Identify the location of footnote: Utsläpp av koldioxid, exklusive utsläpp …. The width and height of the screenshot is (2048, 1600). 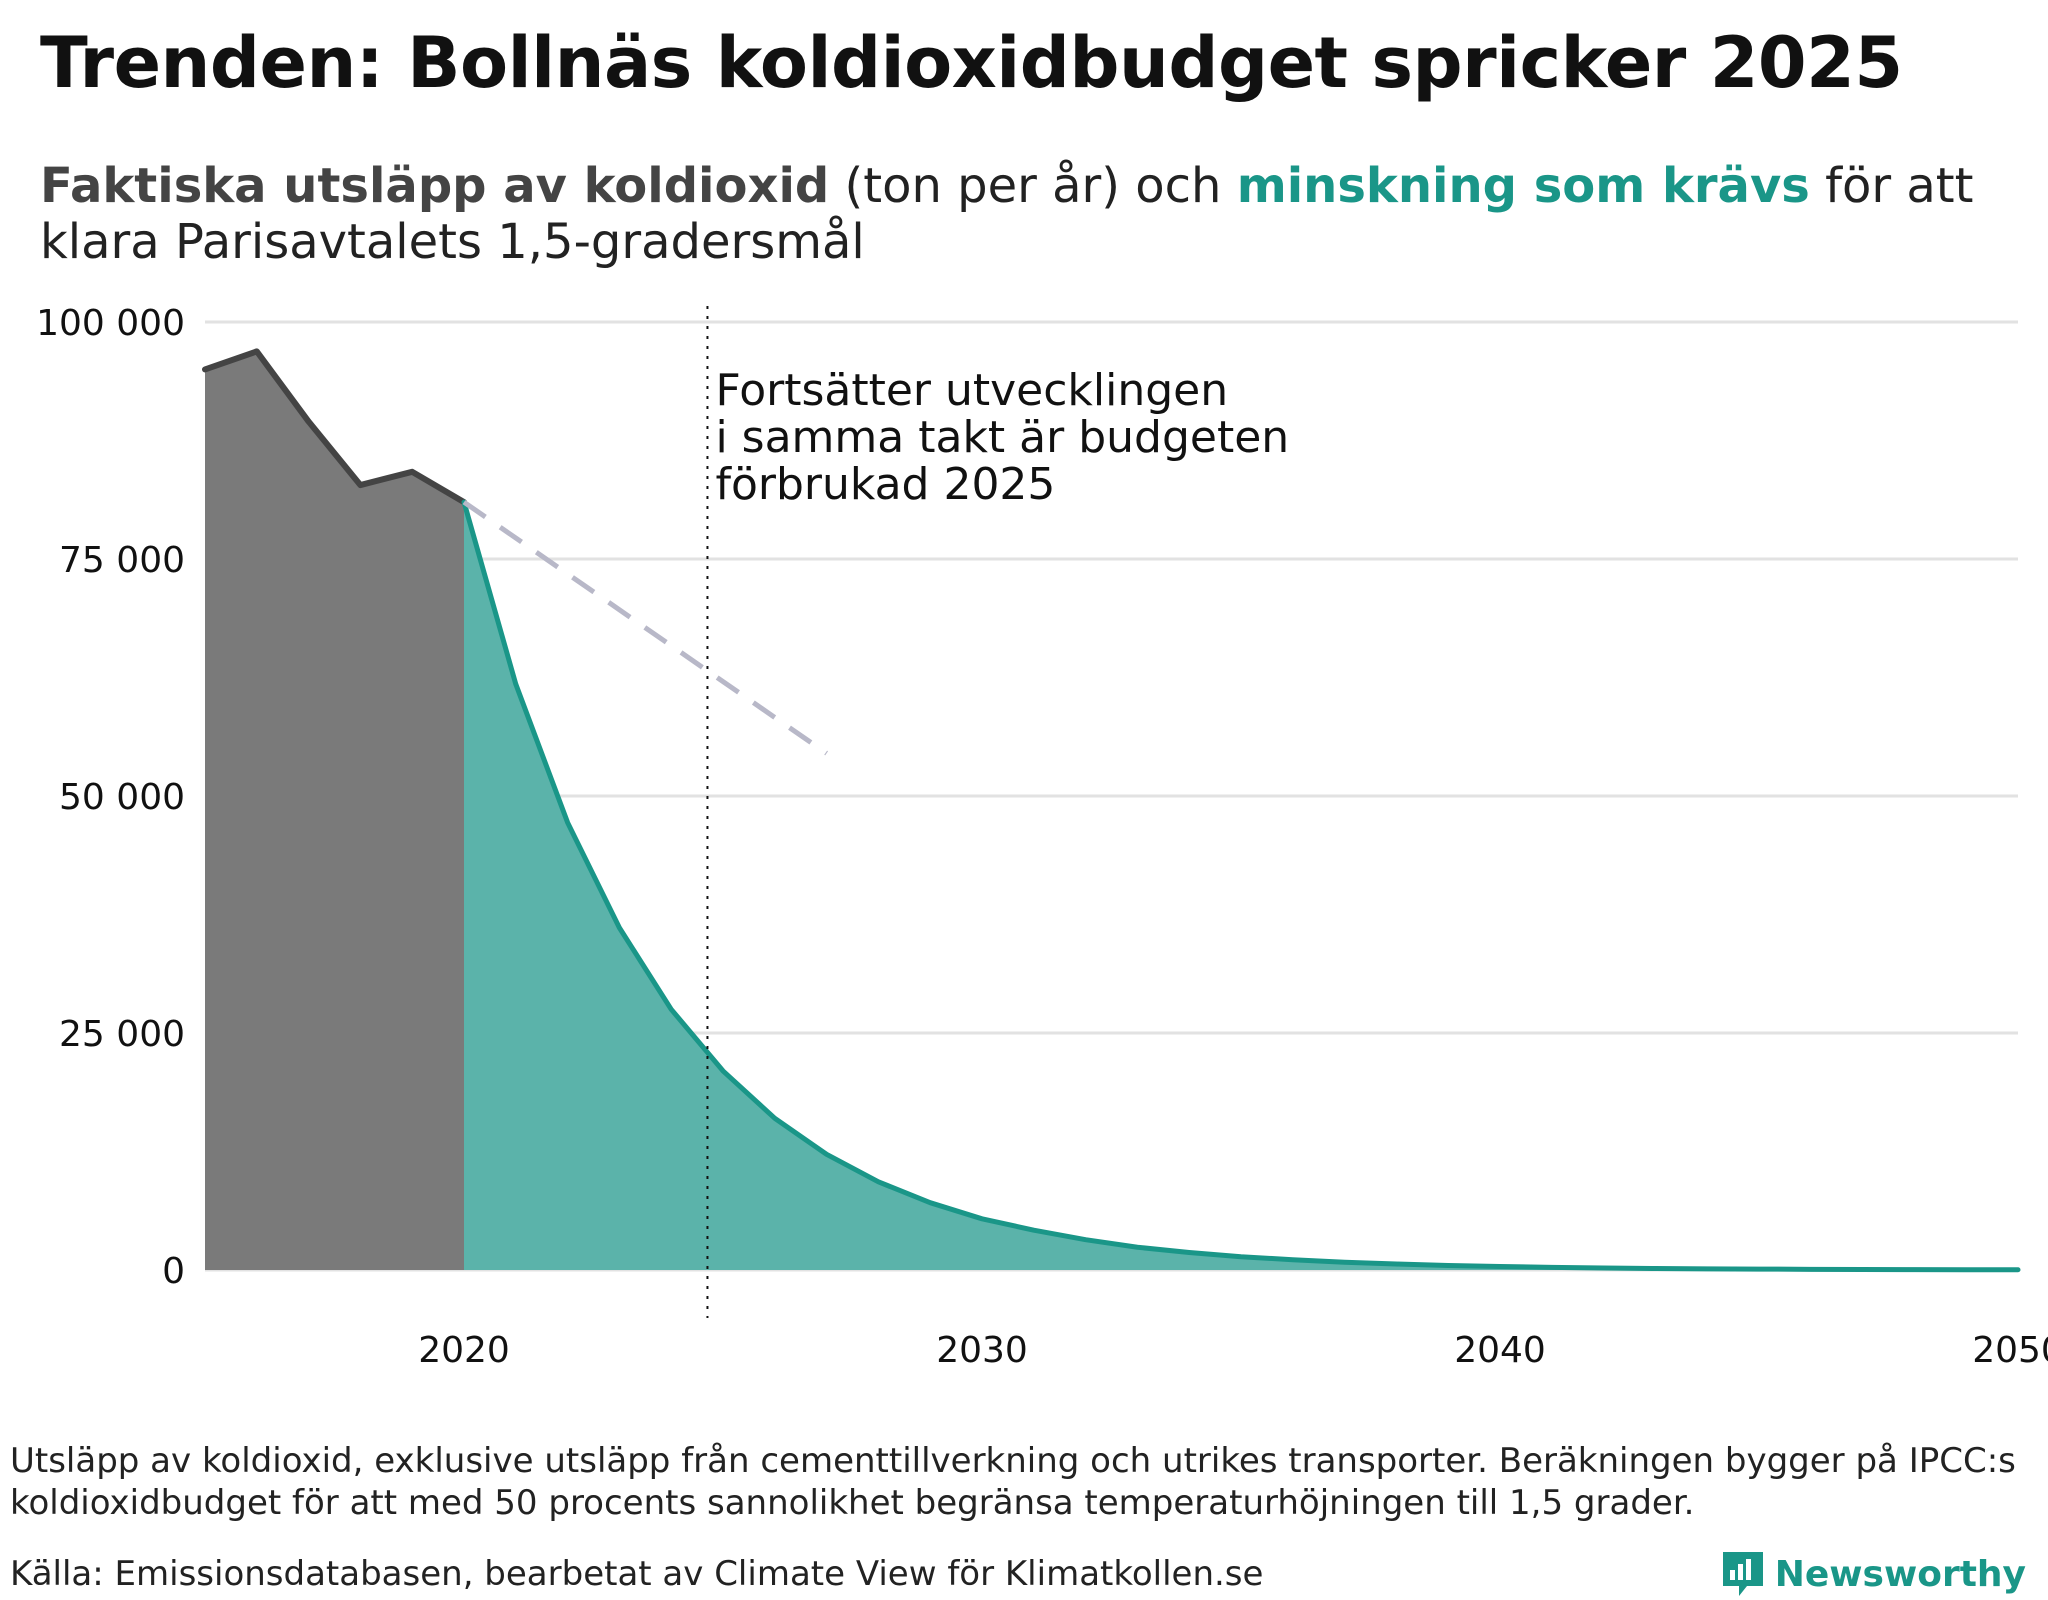
(1013, 1482).